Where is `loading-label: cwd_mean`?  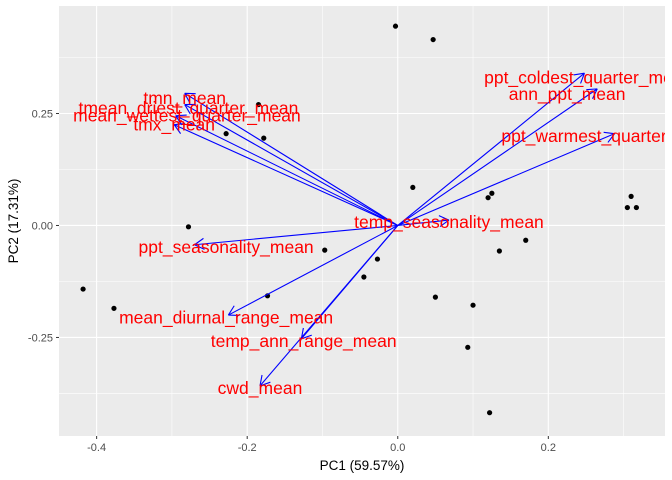
loading-label: cwd_mean is located at coordinates (260, 388).